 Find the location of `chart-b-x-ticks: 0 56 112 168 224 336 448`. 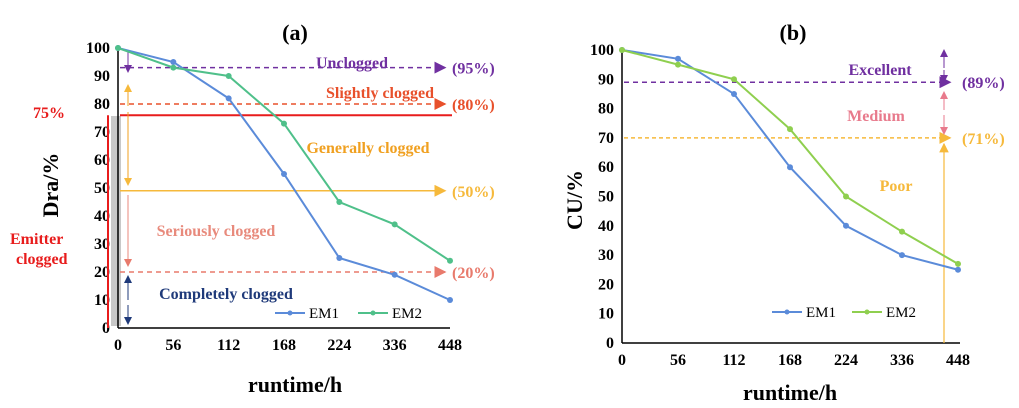

chart-b-x-ticks: 0 56 112 168 224 336 448 is located at coordinates (794, 360).